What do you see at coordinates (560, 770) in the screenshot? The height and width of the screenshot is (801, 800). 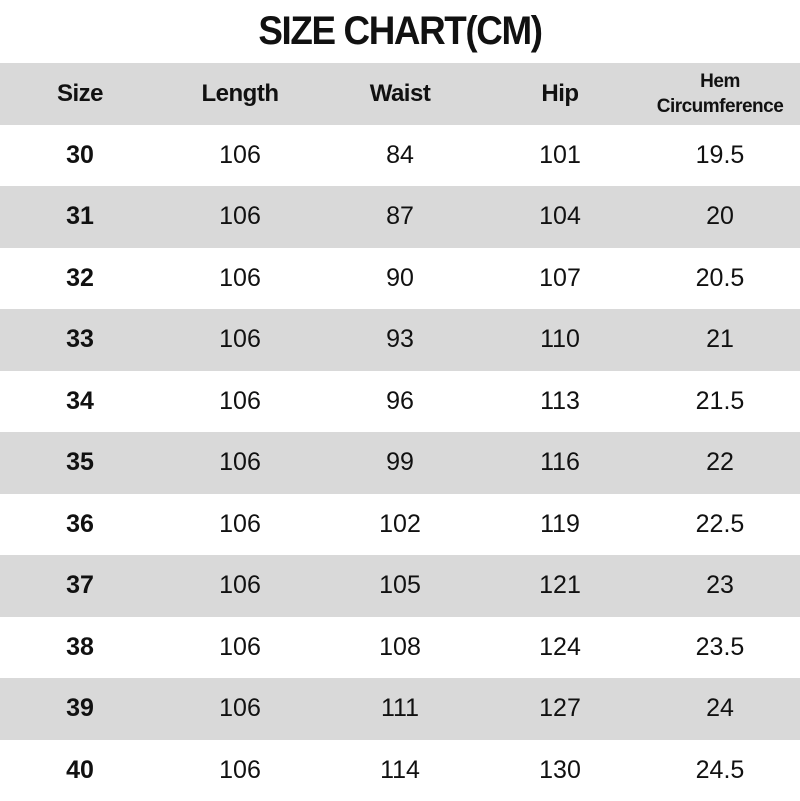 I see `cell-hip: 130` at bounding box center [560, 770].